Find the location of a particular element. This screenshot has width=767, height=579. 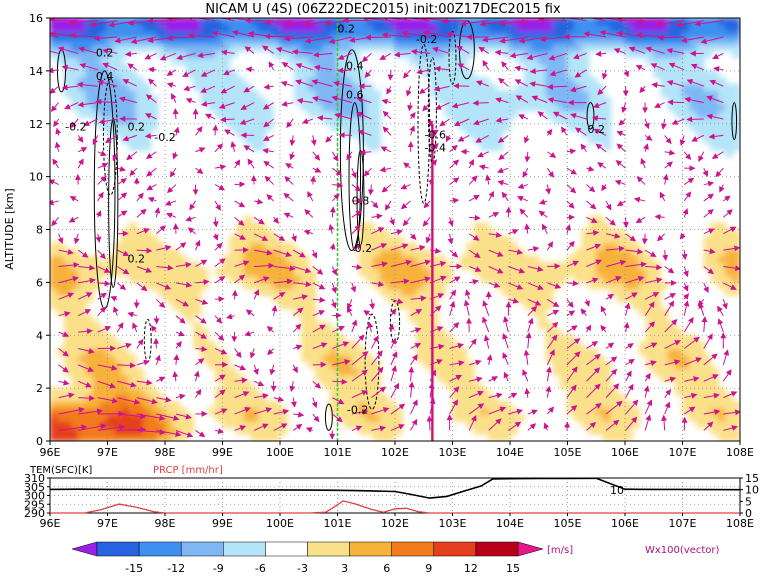

contour-label: 0.8 is located at coordinates (361, 200).